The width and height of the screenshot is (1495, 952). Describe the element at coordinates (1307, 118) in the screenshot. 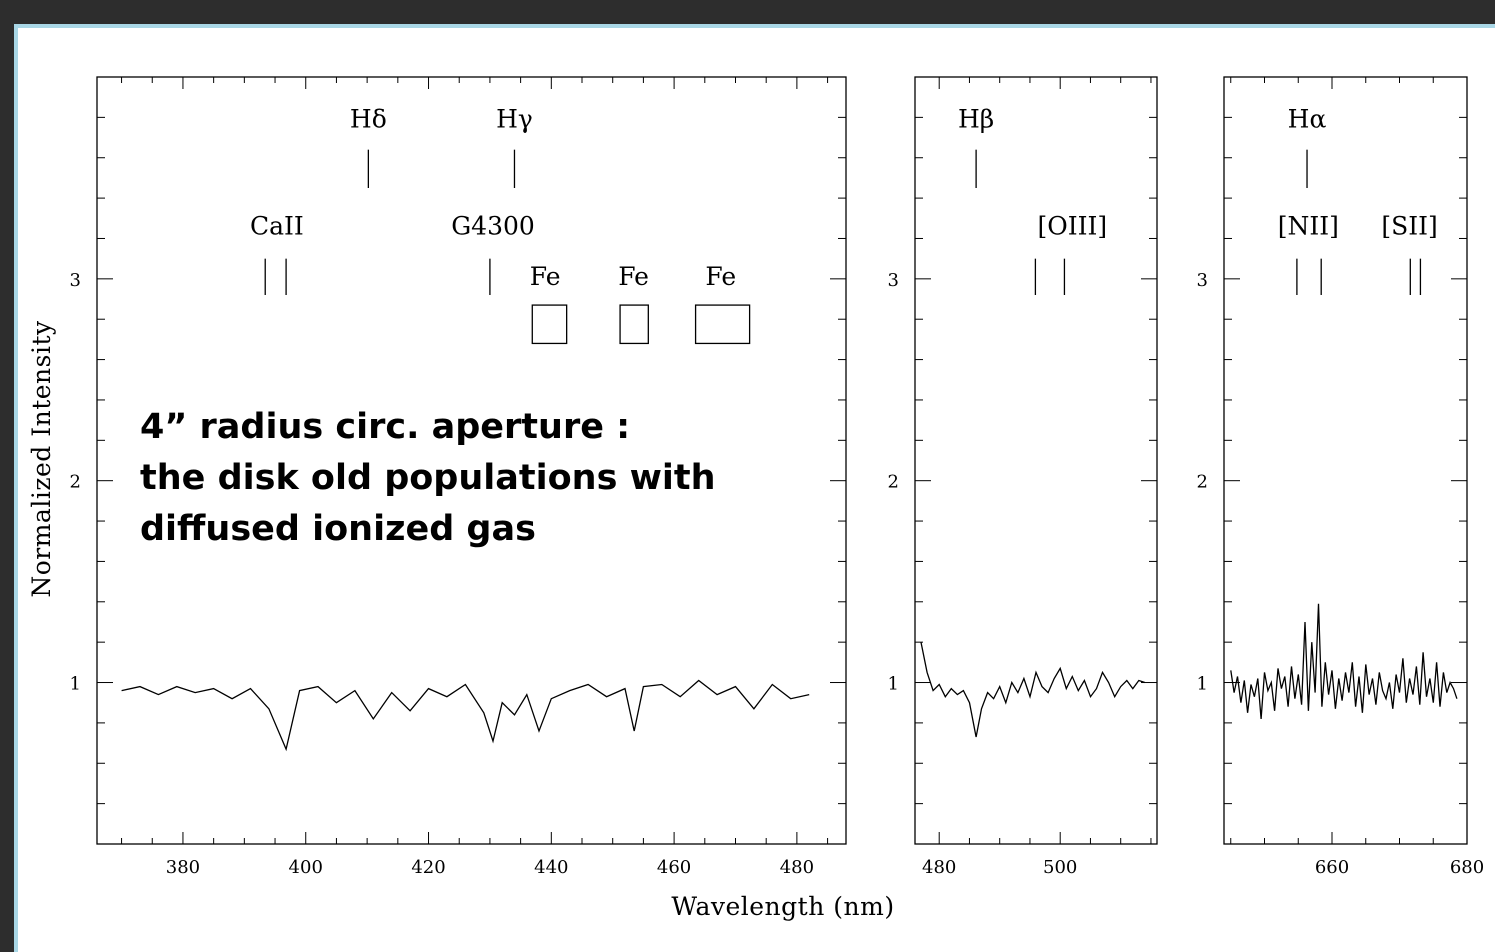

I see `line-id-label: Hα` at that location.